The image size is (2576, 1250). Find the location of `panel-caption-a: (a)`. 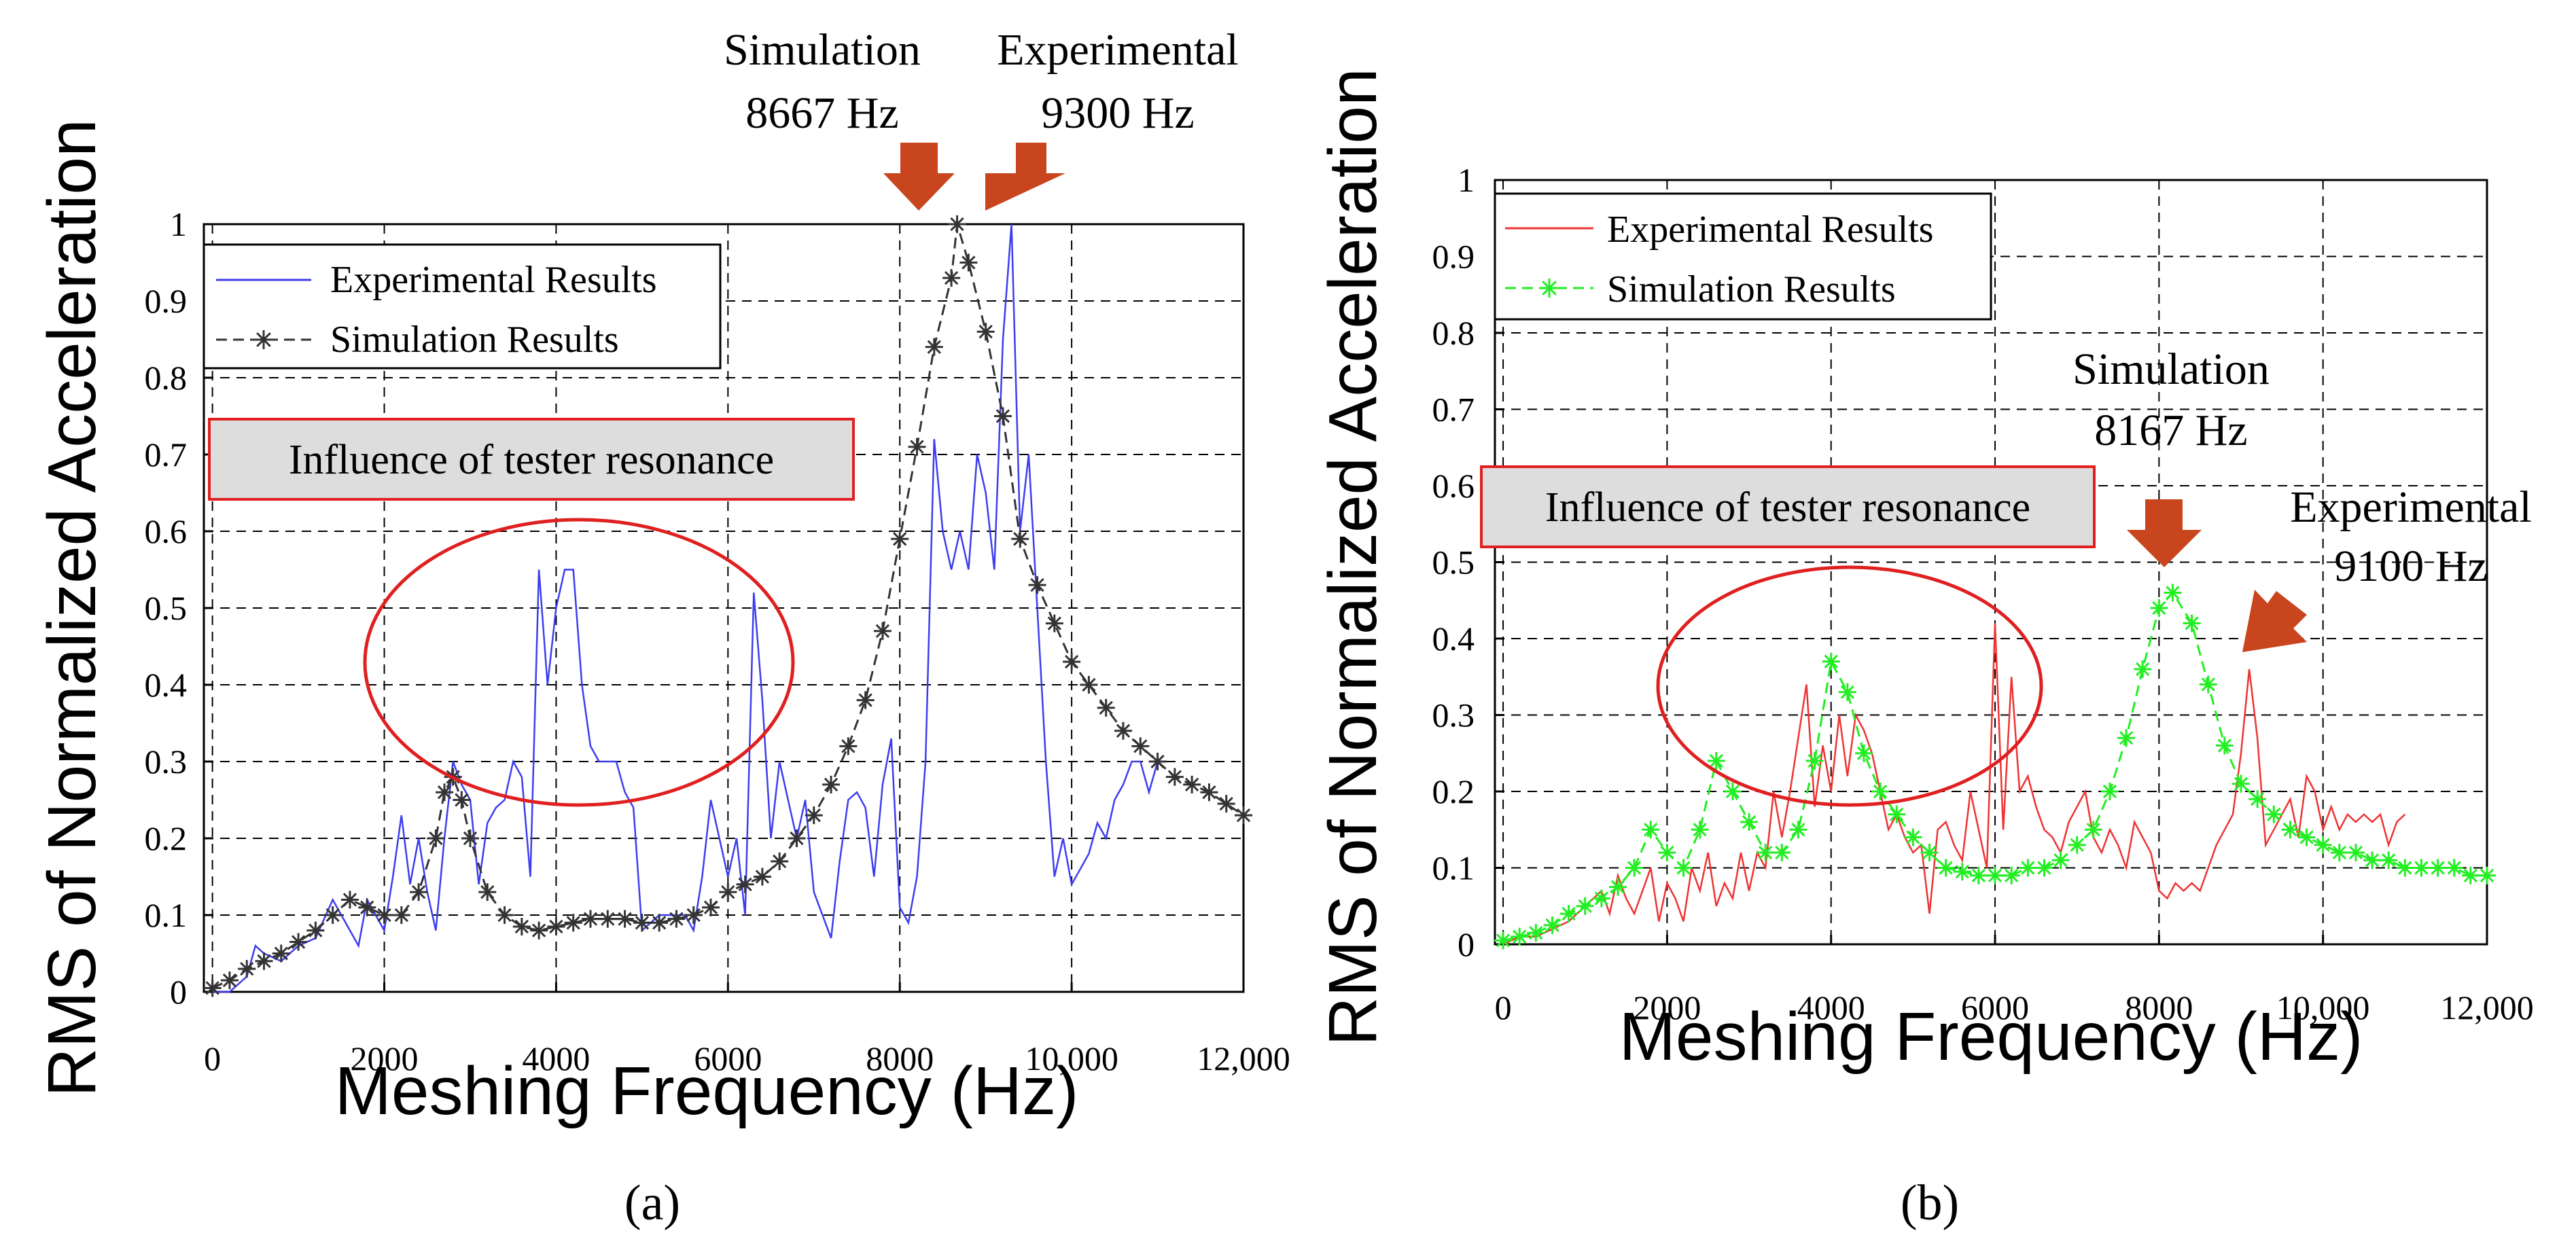

panel-caption-a: (a) is located at coordinates (652, 1203).